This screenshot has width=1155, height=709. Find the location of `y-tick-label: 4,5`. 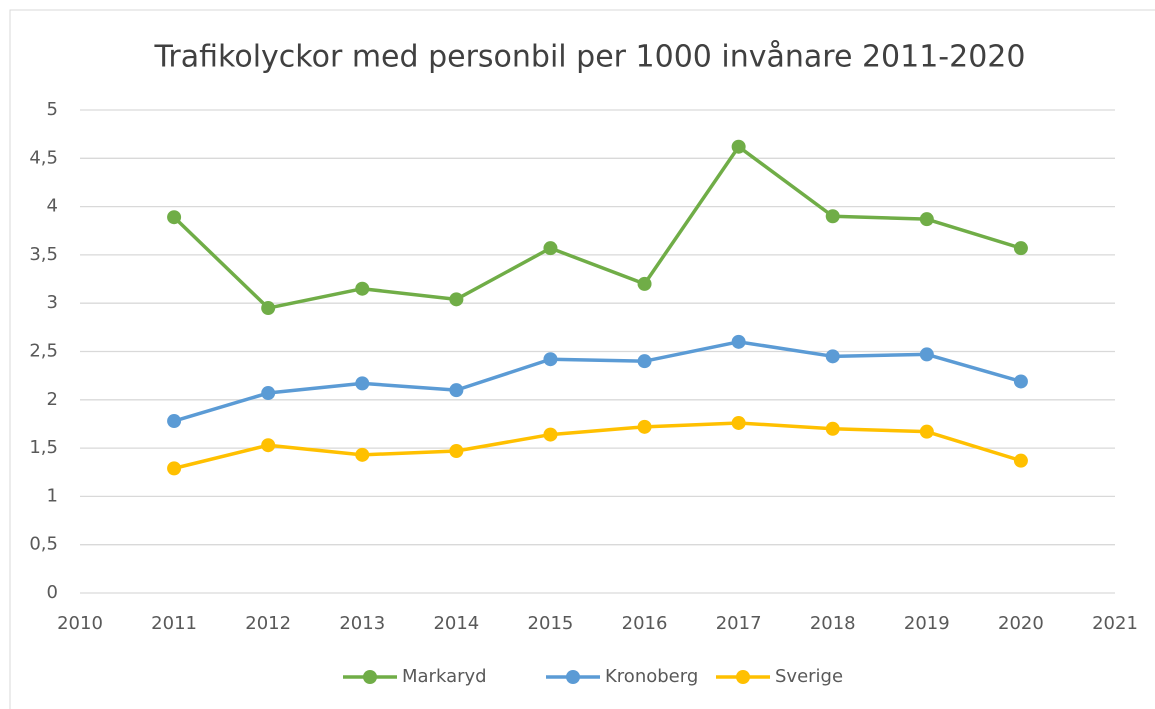

y-tick-label: 4,5 is located at coordinates (43, 157).